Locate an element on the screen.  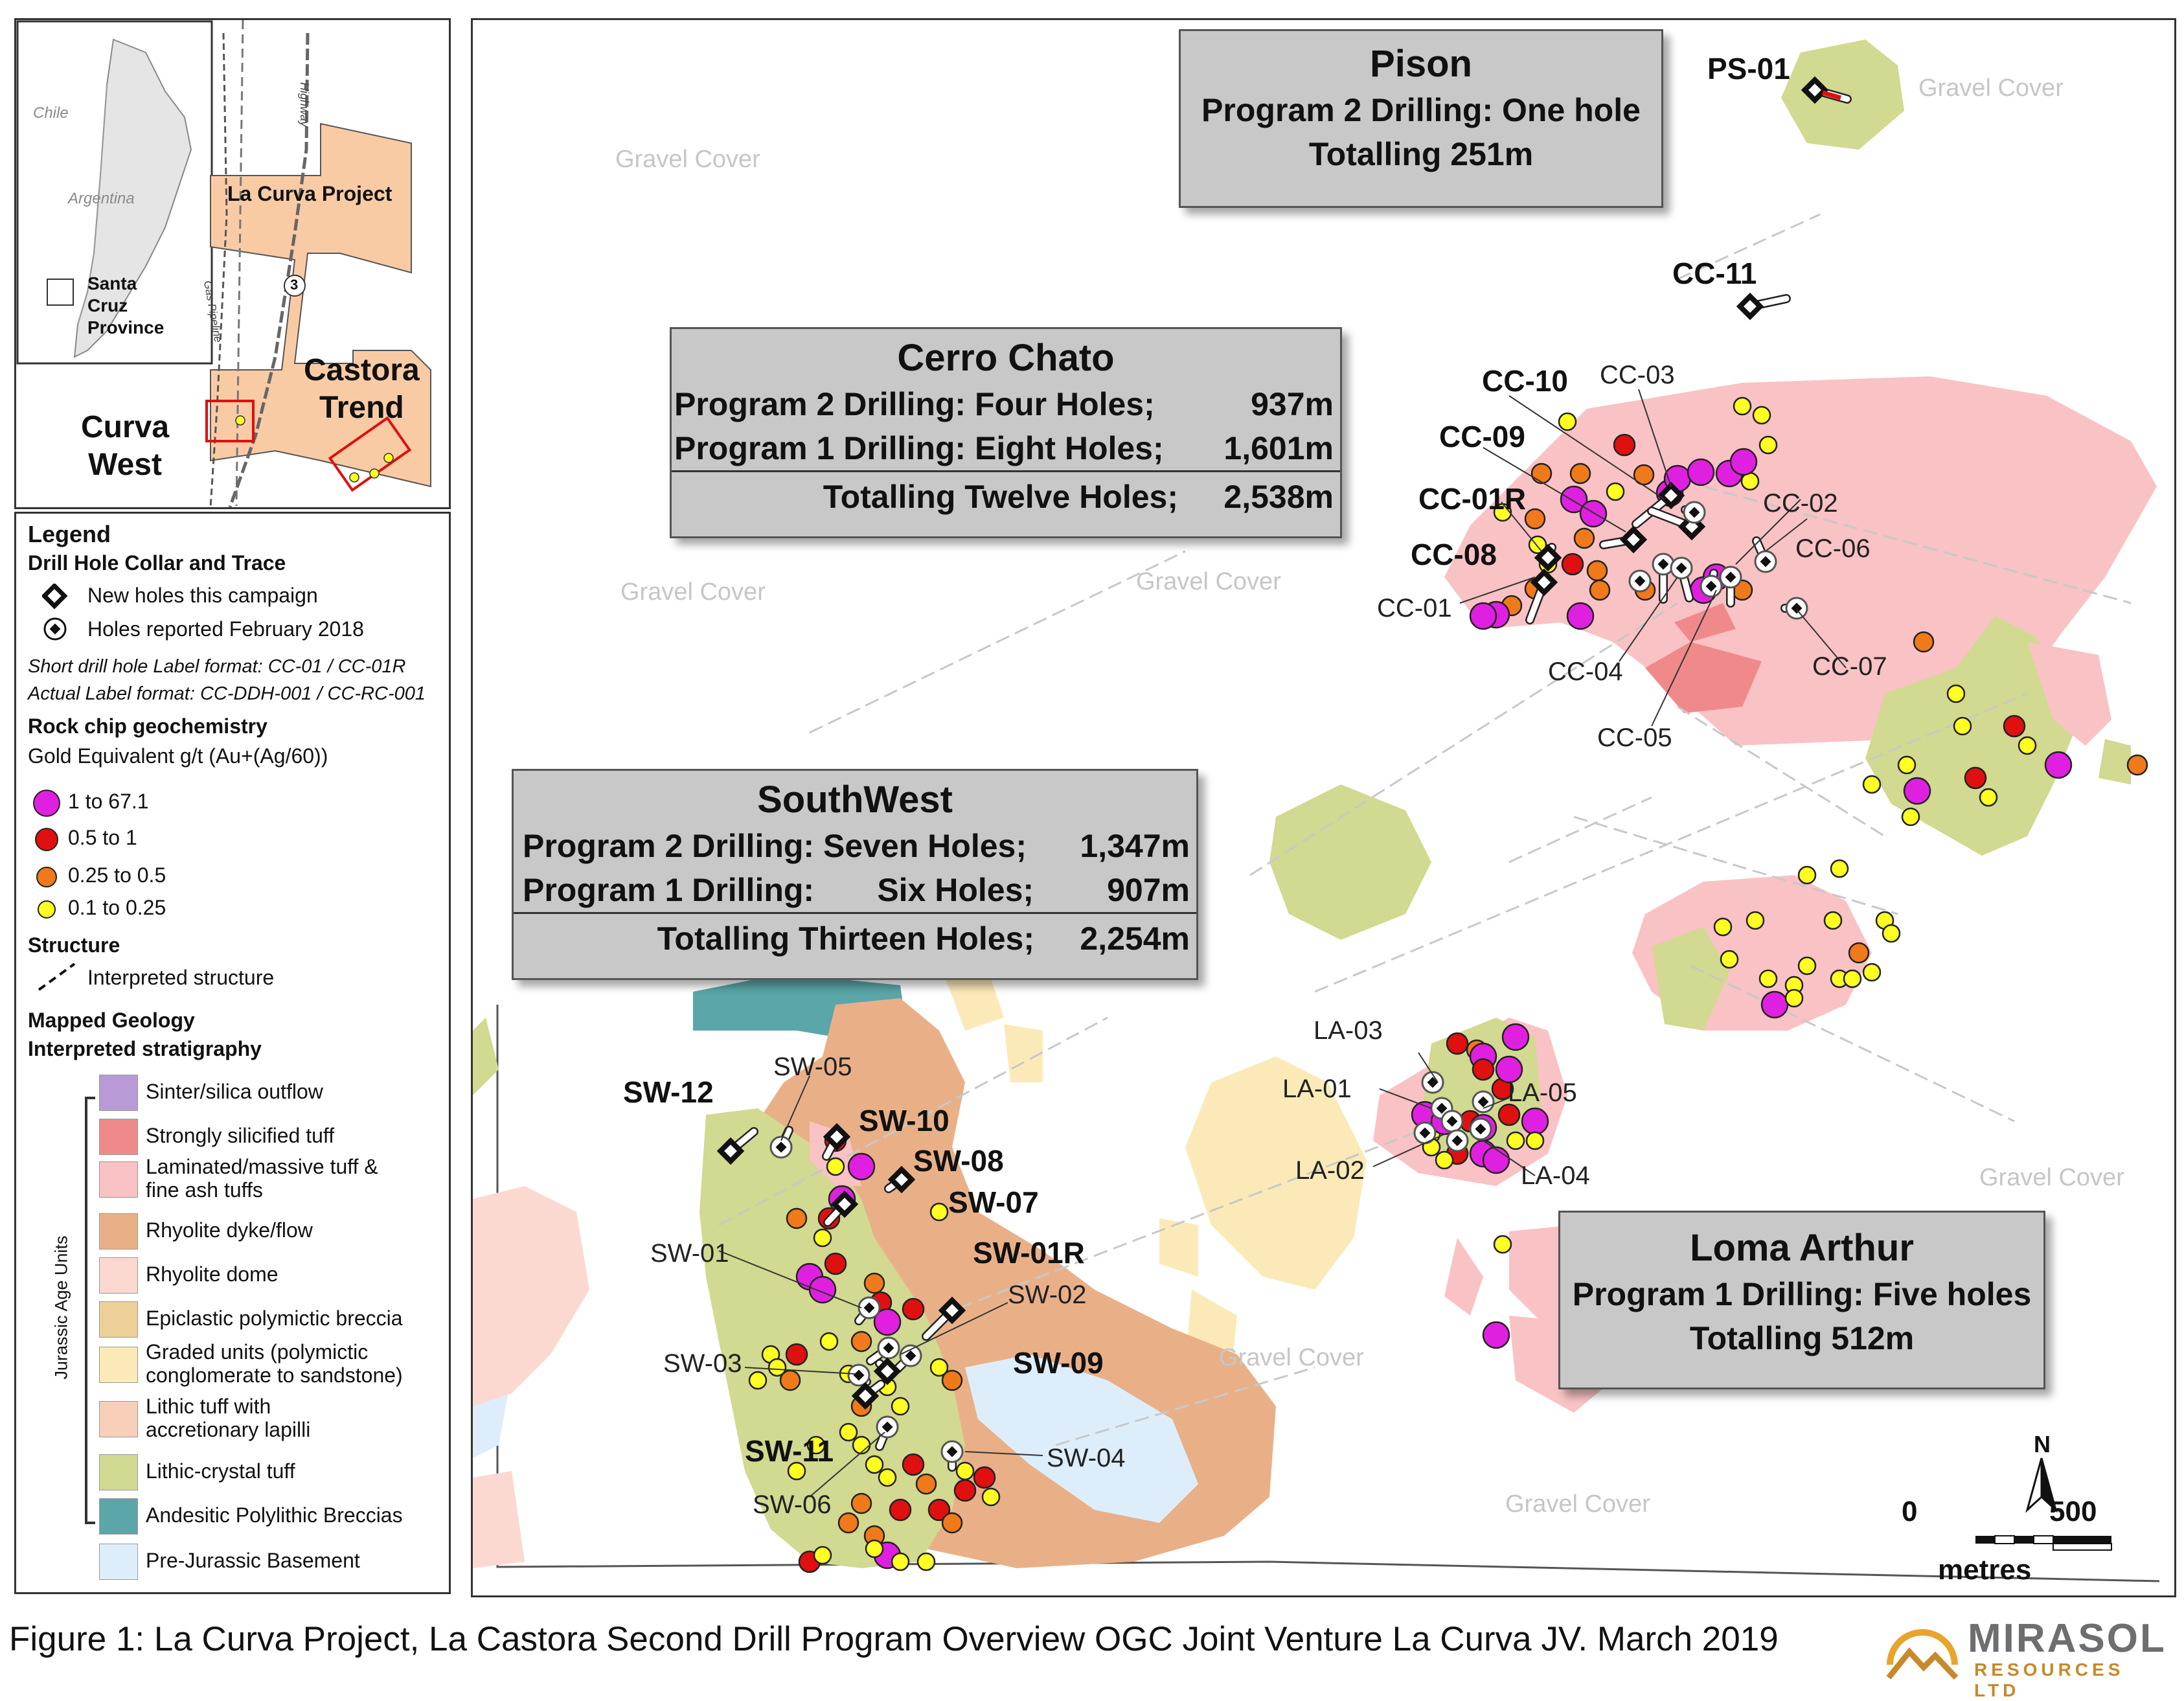
hole-label-cc-01r: CC-01R is located at coordinates (1472, 499).